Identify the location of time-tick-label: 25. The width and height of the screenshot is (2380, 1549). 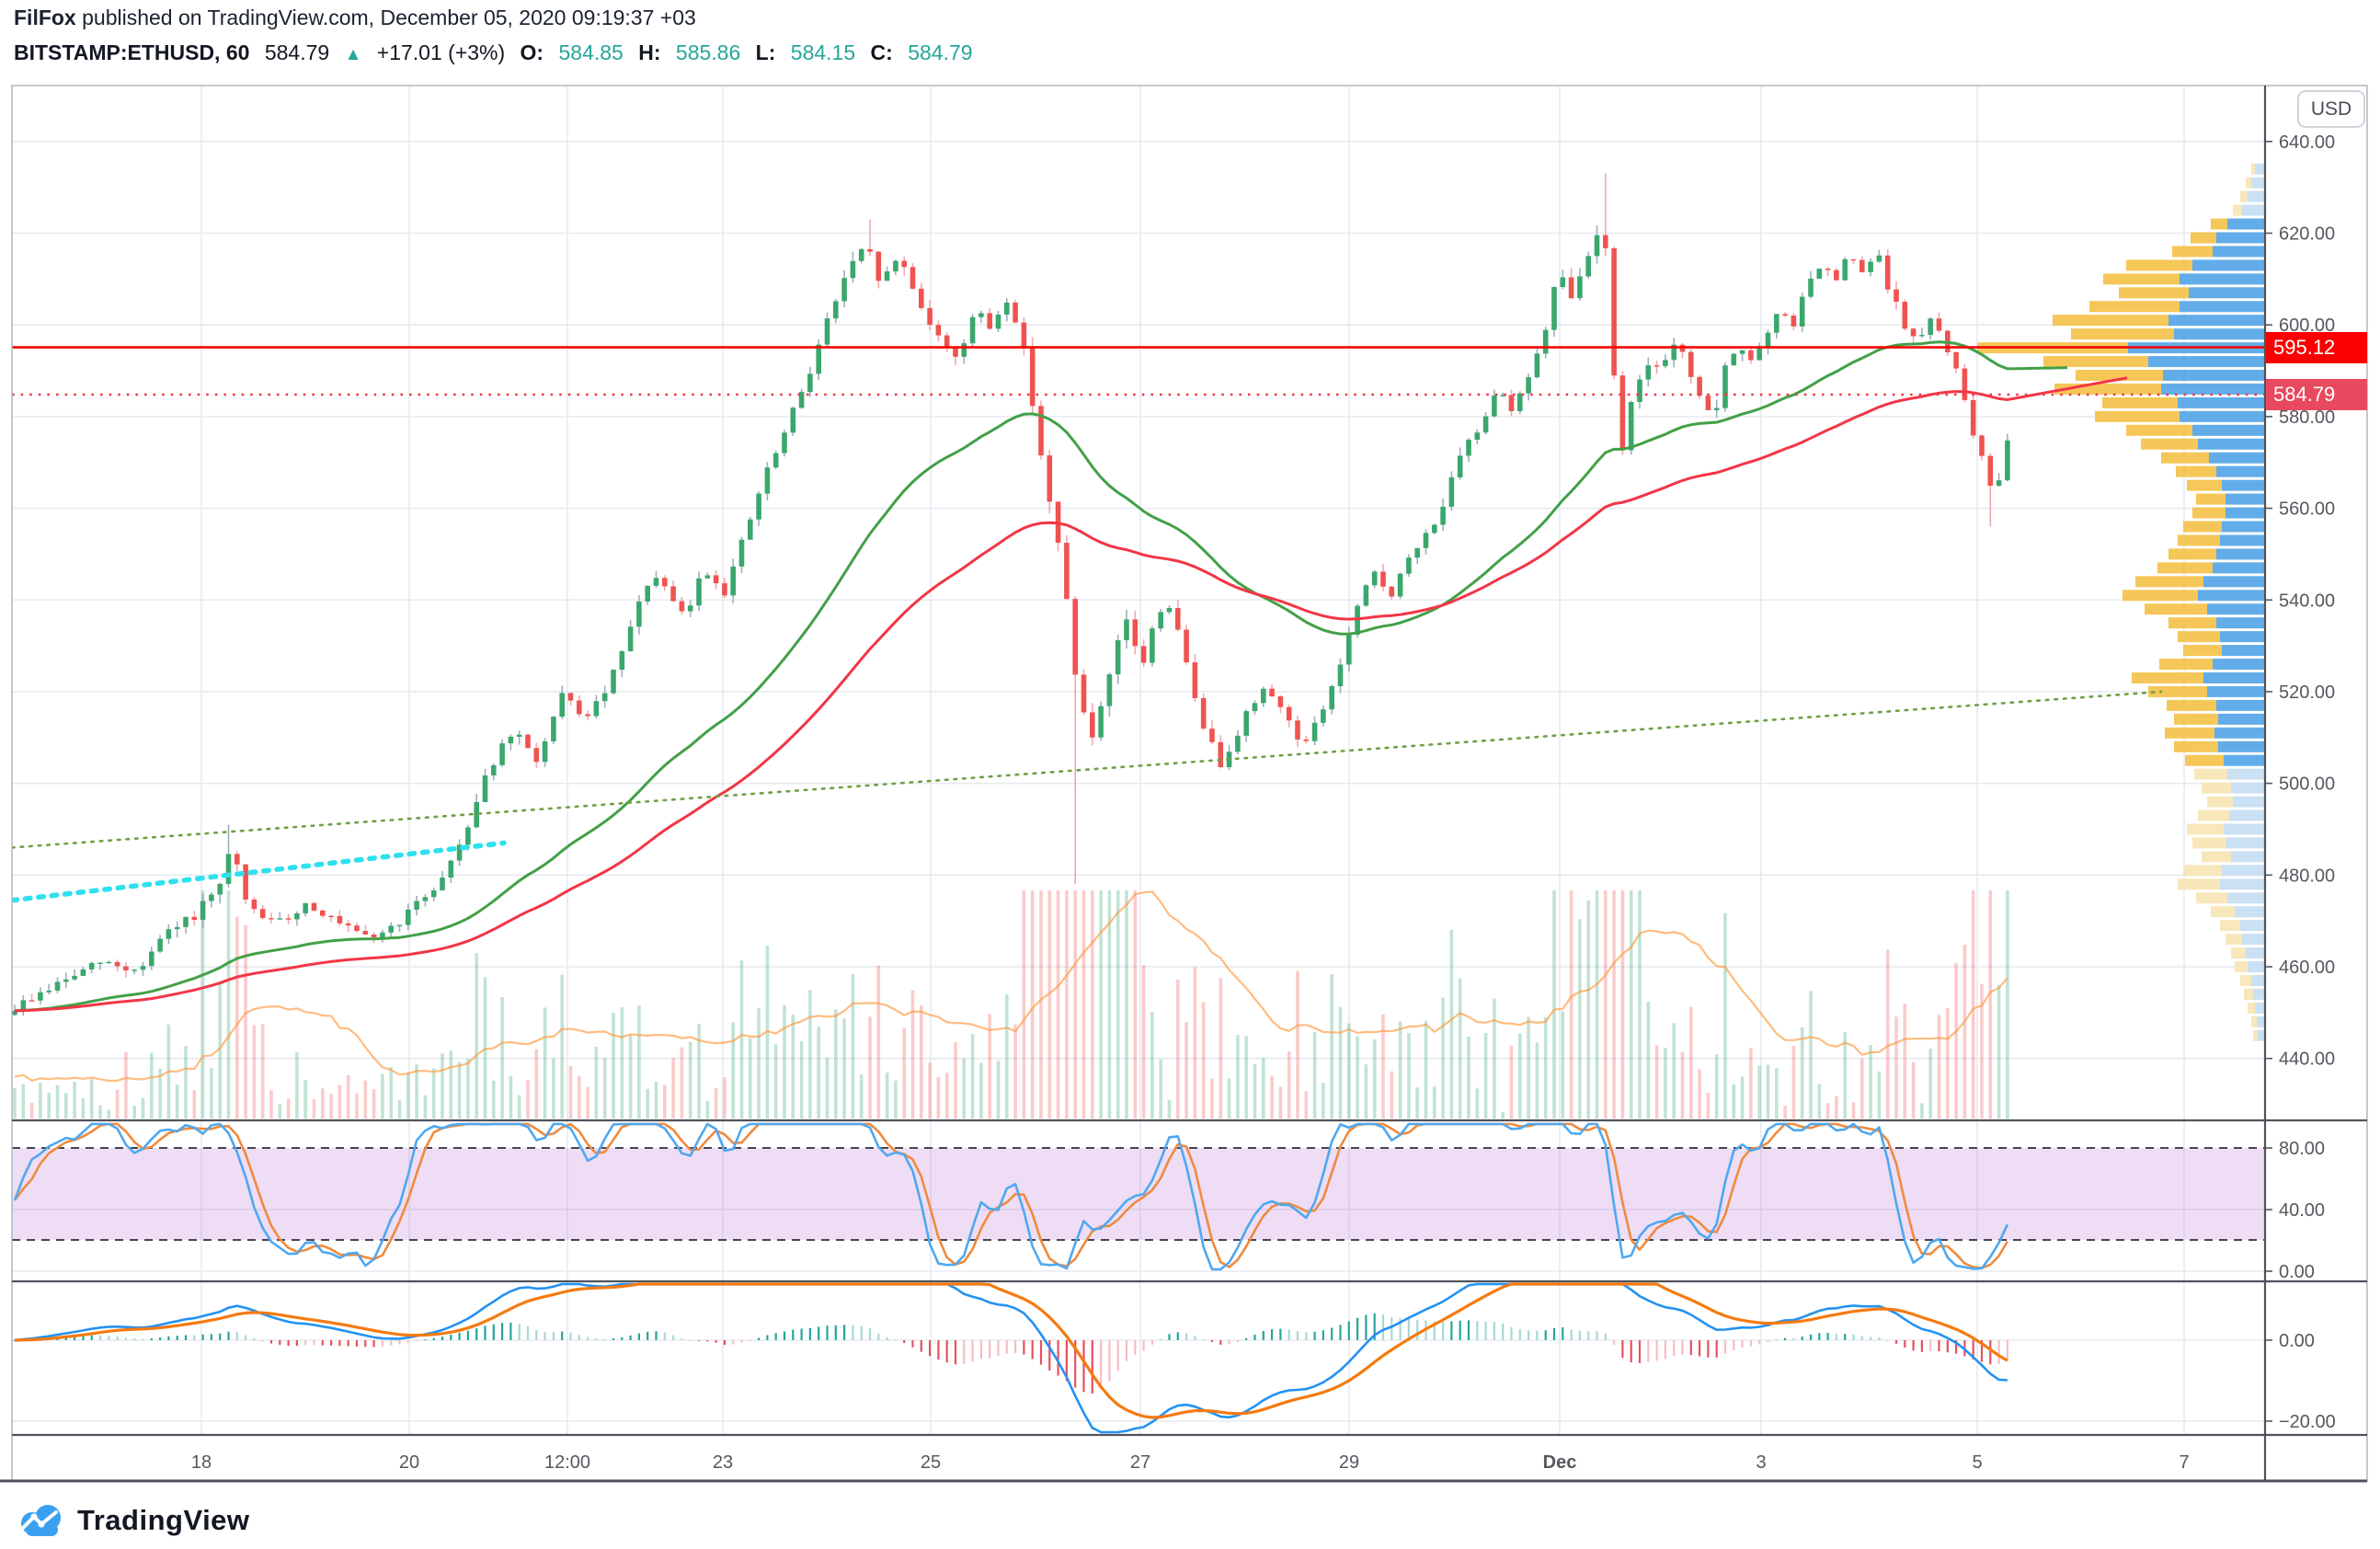
(931, 1463).